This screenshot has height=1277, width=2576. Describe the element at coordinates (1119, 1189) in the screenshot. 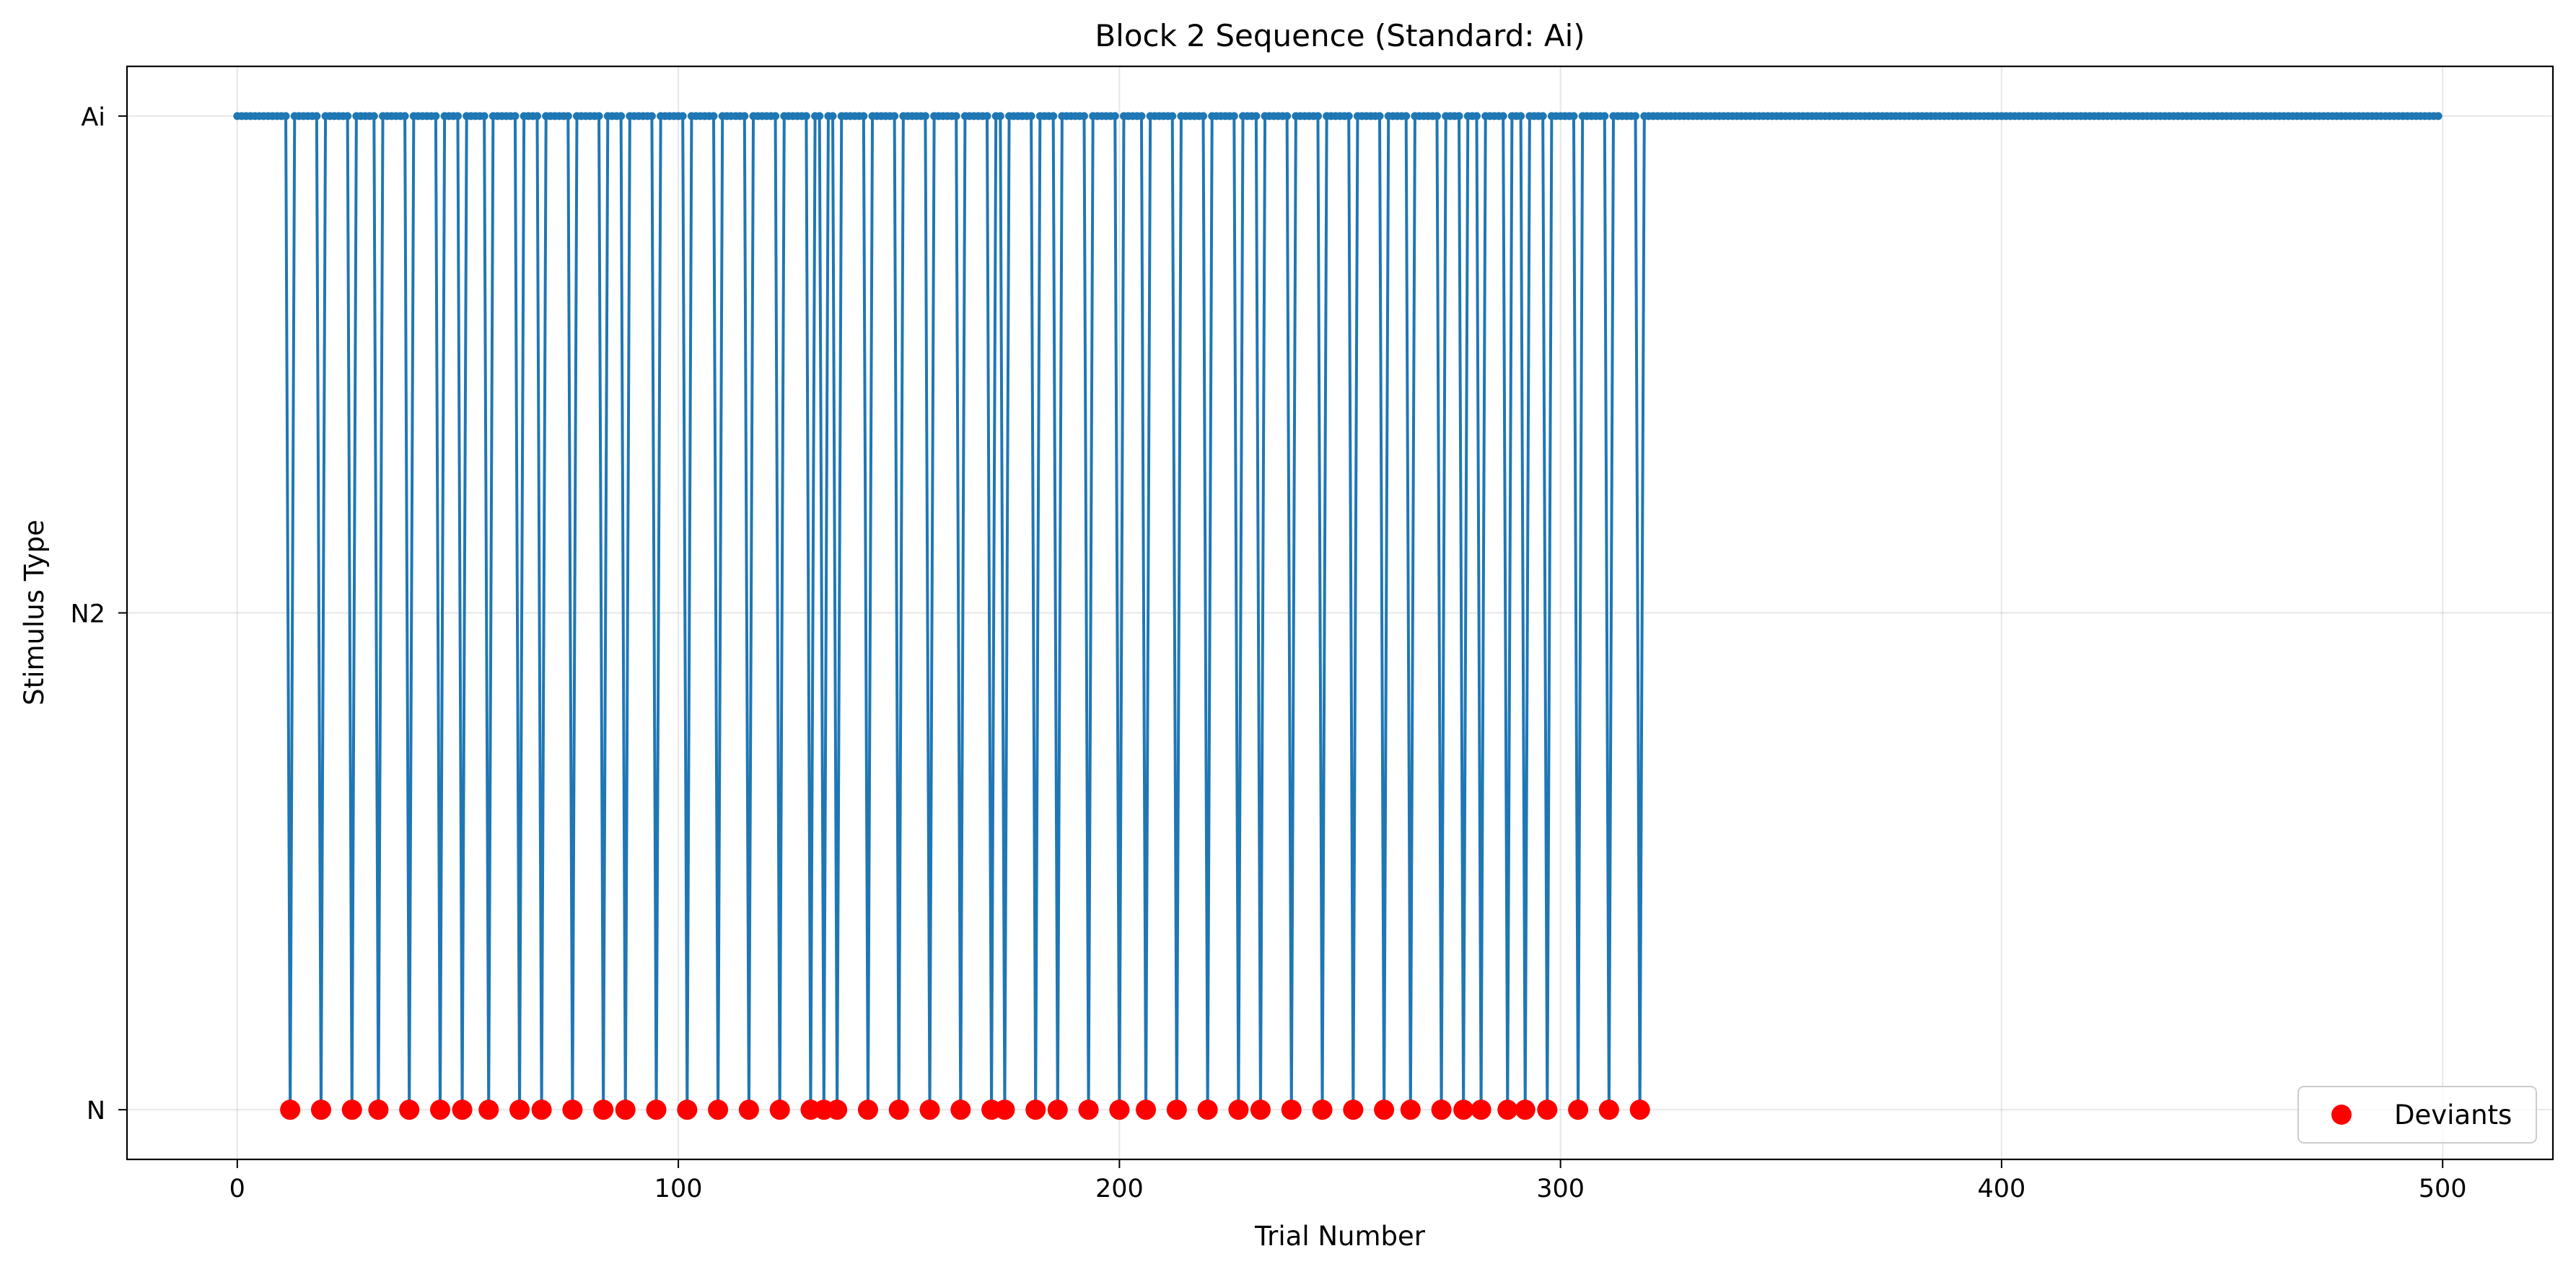

I see `x-tick-label: 200` at that location.